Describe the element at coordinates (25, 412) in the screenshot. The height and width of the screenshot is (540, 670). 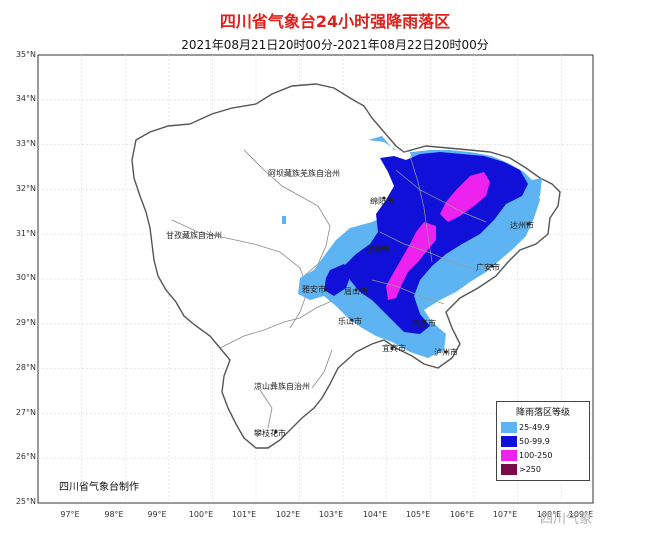
I see `lat-label-27: 27°N` at that location.